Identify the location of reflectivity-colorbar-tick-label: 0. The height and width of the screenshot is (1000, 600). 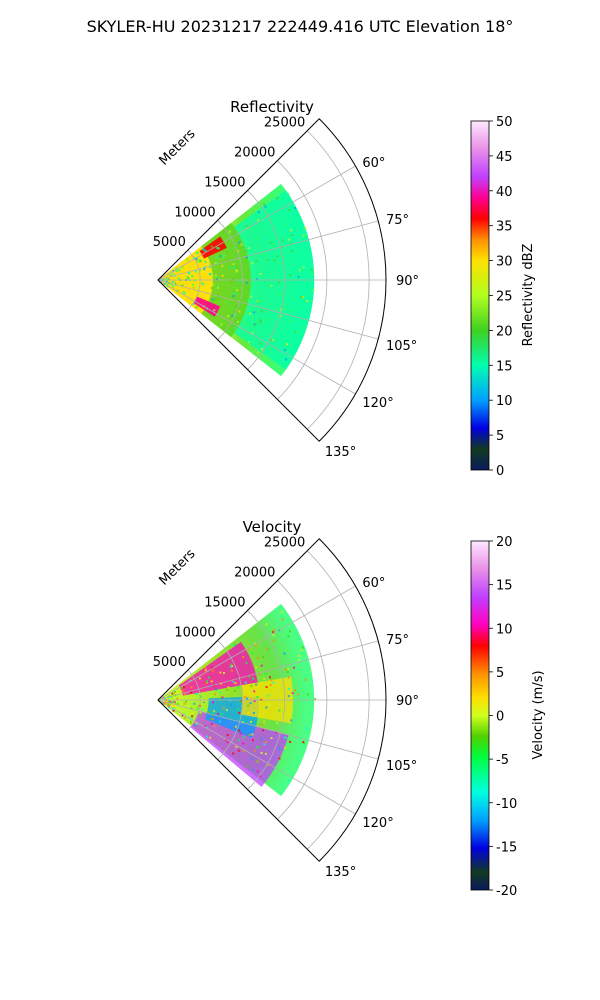
(500, 471).